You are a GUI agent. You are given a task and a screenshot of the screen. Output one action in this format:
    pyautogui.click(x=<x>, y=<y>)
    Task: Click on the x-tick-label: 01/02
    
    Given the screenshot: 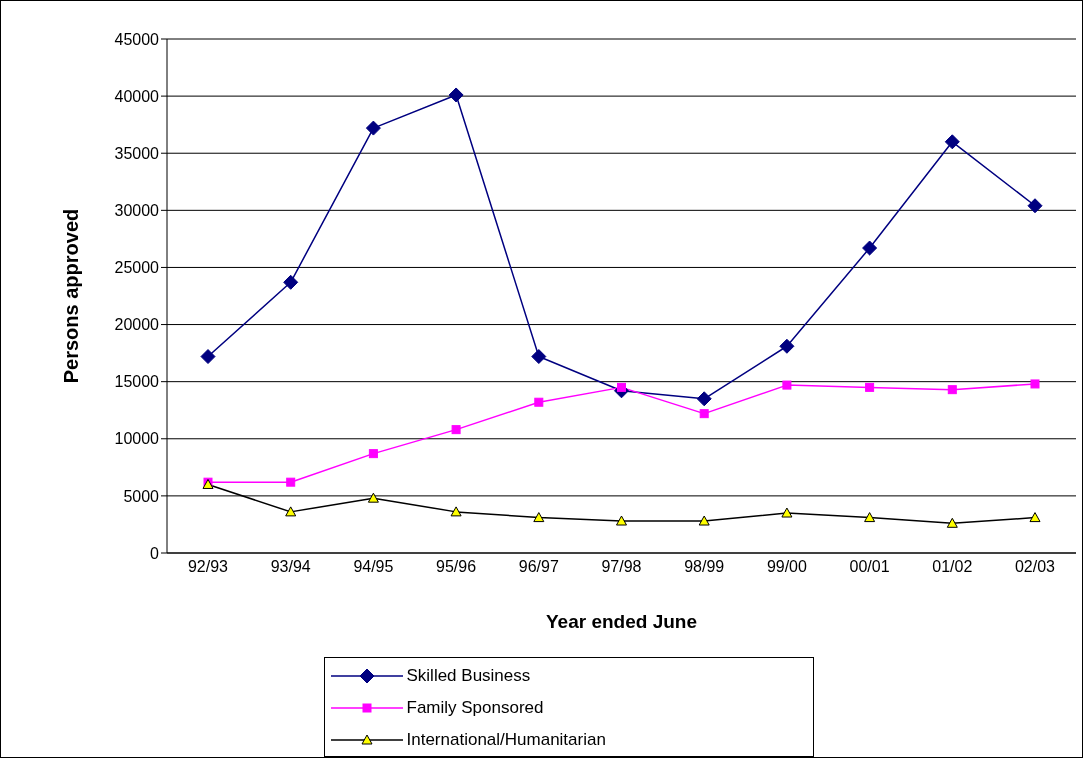 What is the action you would take?
    pyautogui.click(x=952, y=567)
    